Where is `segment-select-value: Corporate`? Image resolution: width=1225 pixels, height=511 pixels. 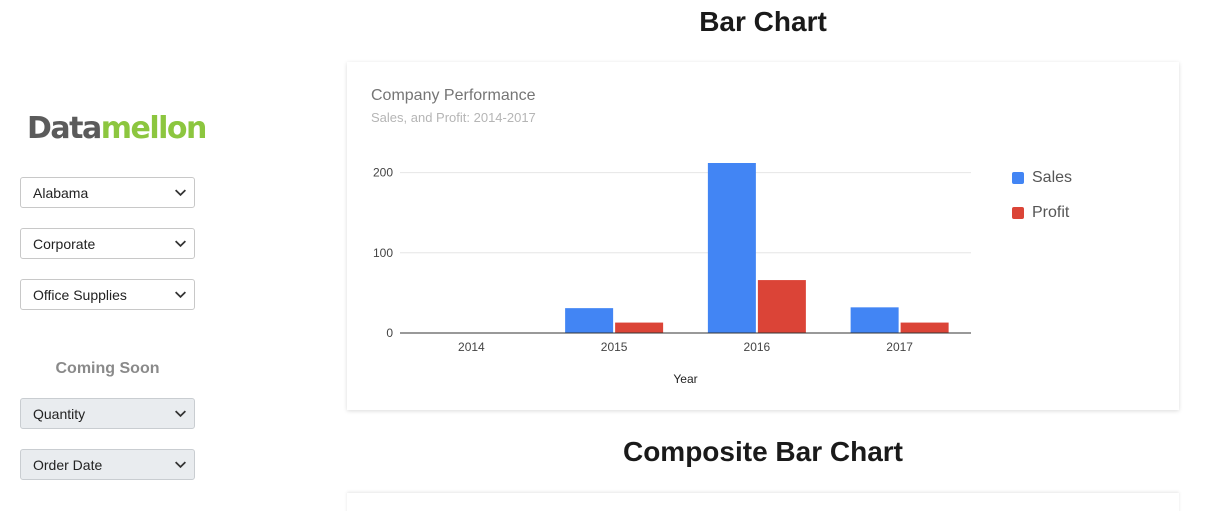
segment-select-value: Corporate is located at coordinates (64, 243).